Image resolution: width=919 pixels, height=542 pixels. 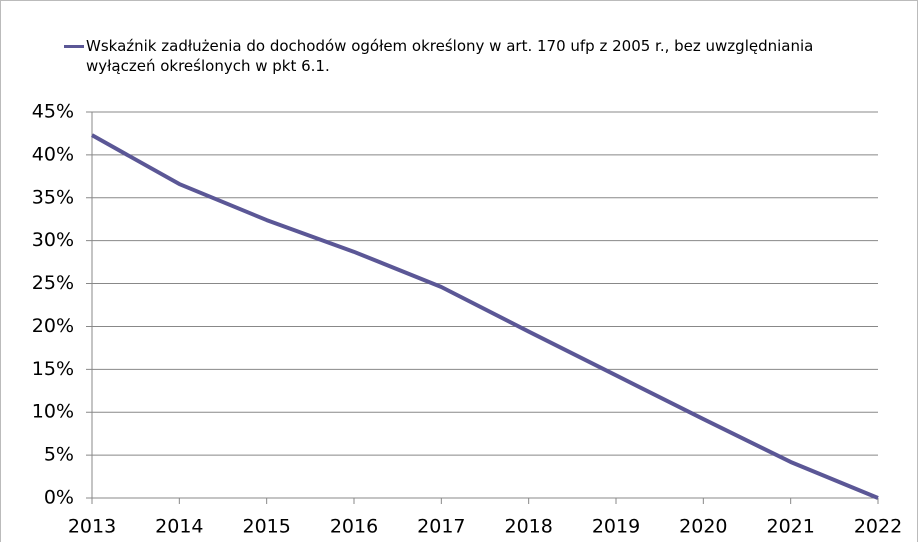 What do you see at coordinates (53, 240) in the screenshot?
I see `y-tick-label: 30%` at bounding box center [53, 240].